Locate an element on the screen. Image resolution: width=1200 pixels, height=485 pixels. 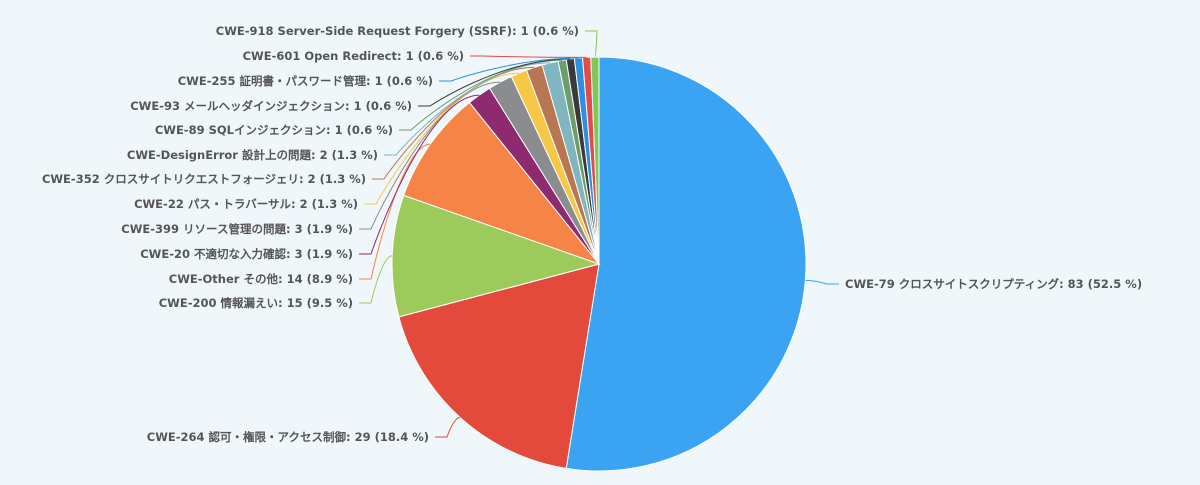
slice-label: CWE-DesignError 設計上の問題: 2 (1.3 %) is located at coordinates (252, 155).